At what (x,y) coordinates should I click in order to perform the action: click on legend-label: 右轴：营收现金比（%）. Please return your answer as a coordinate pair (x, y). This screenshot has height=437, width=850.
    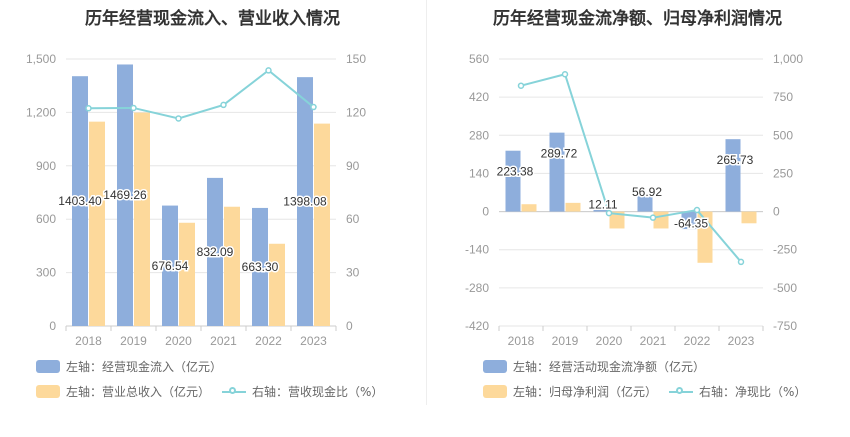
    Looking at the image, I should click on (318, 392).